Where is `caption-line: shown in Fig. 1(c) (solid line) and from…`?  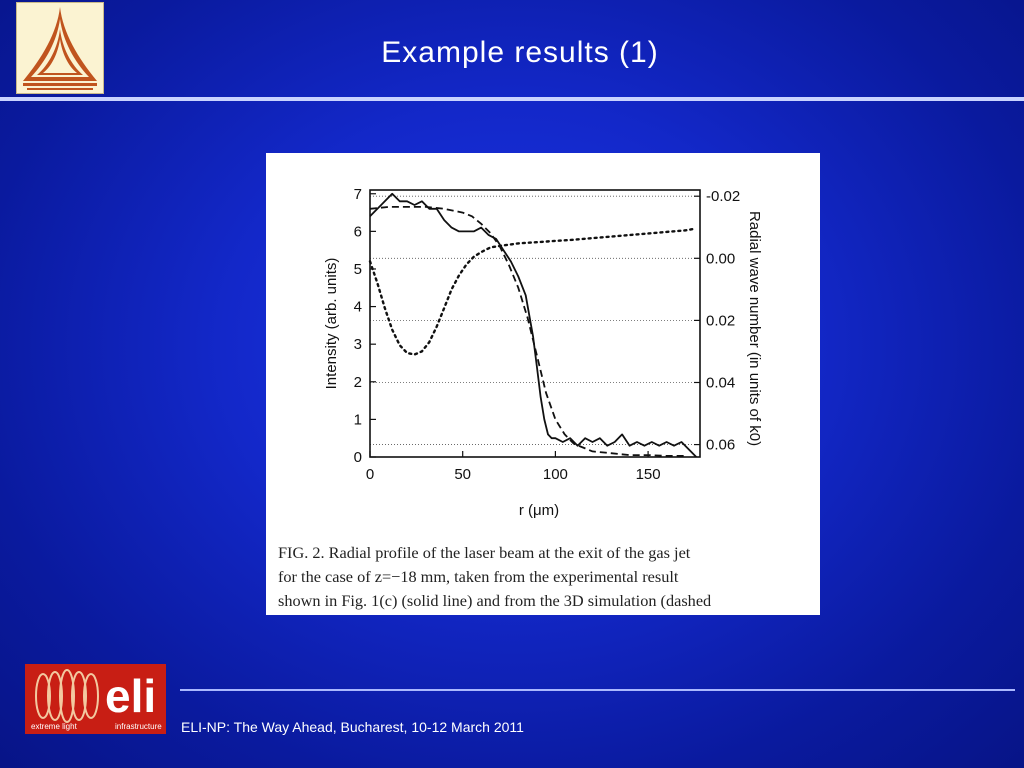
caption-line: shown in Fig. 1(c) (solid line) and from… is located at coordinates (495, 600).